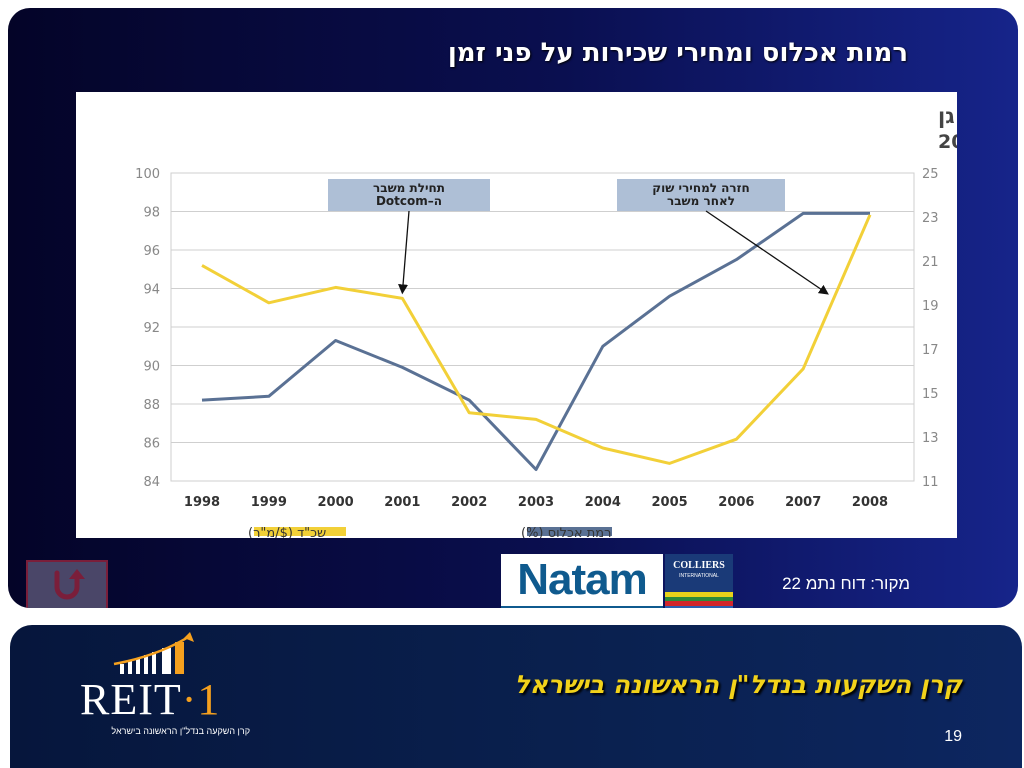 This screenshot has width=1024, height=768. What do you see at coordinates (930, 262) in the screenshot?
I see `y-right-tick-label: 21` at bounding box center [930, 262].